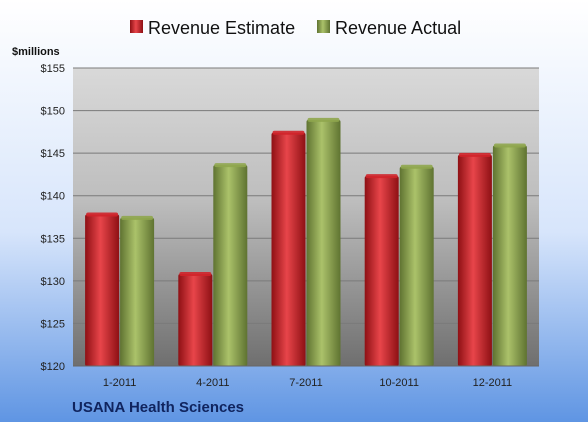 This screenshot has height=422, width=588. Describe the element at coordinates (399, 383) in the screenshot. I see `x-tick-label: 10-2011` at that location.